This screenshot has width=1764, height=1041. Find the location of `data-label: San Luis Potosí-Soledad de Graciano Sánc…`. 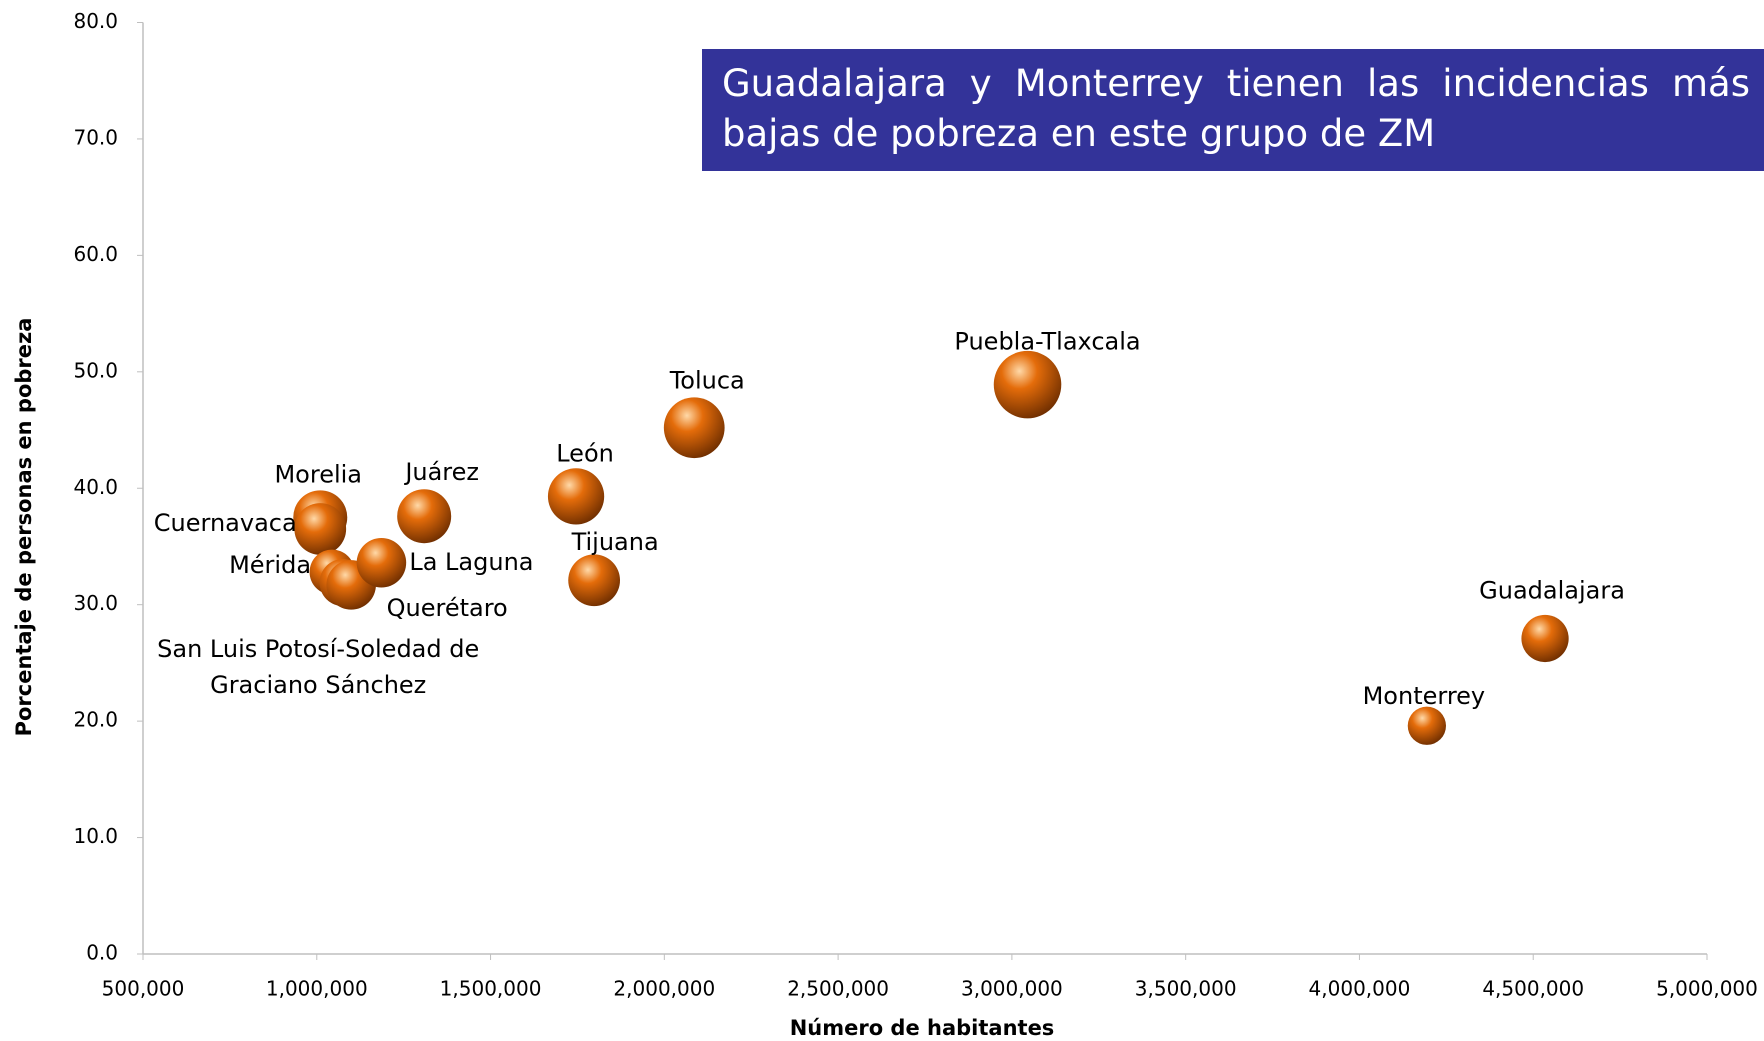

data-label: San Luis Potosí-Soledad de Graciano Sánc… is located at coordinates (318, 666).